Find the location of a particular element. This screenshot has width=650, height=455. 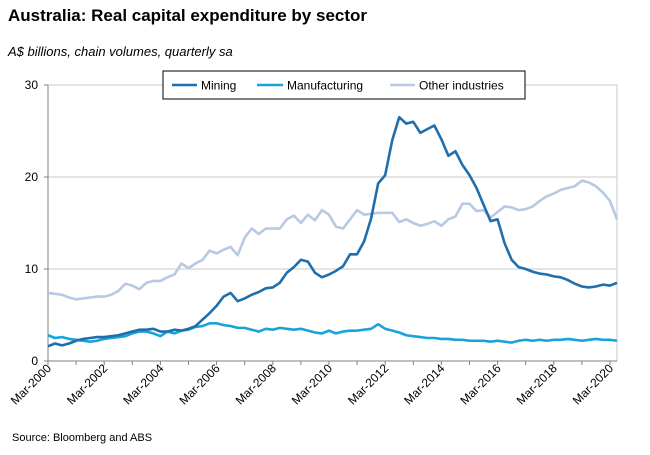

x-tick-label: Mar-2018 is located at coordinates (537, 384).